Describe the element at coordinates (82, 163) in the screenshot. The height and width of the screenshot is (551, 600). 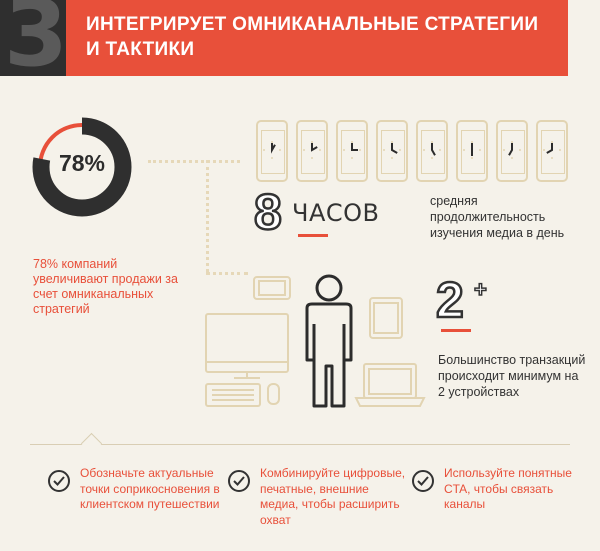
I see `donut-percent-label: 78%` at that location.